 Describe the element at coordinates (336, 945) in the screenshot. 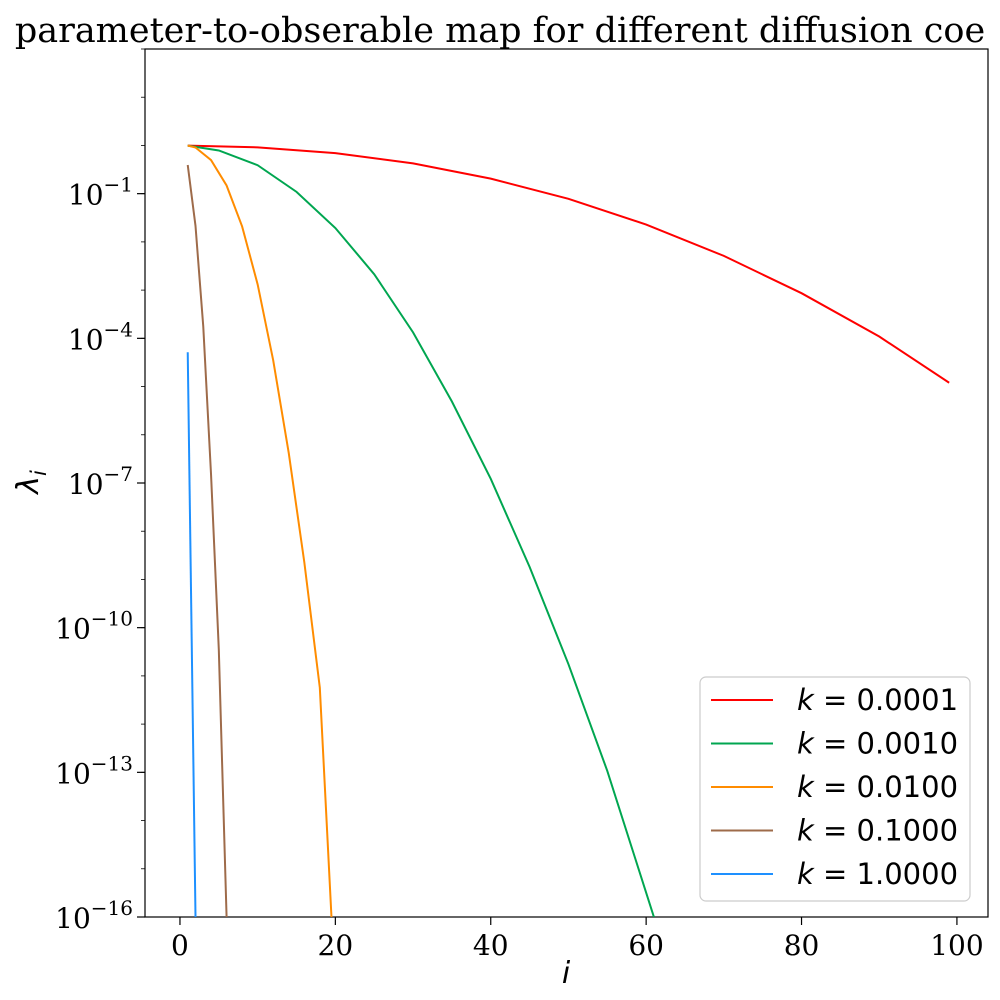

I see `x-tick-label: 20` at that location.